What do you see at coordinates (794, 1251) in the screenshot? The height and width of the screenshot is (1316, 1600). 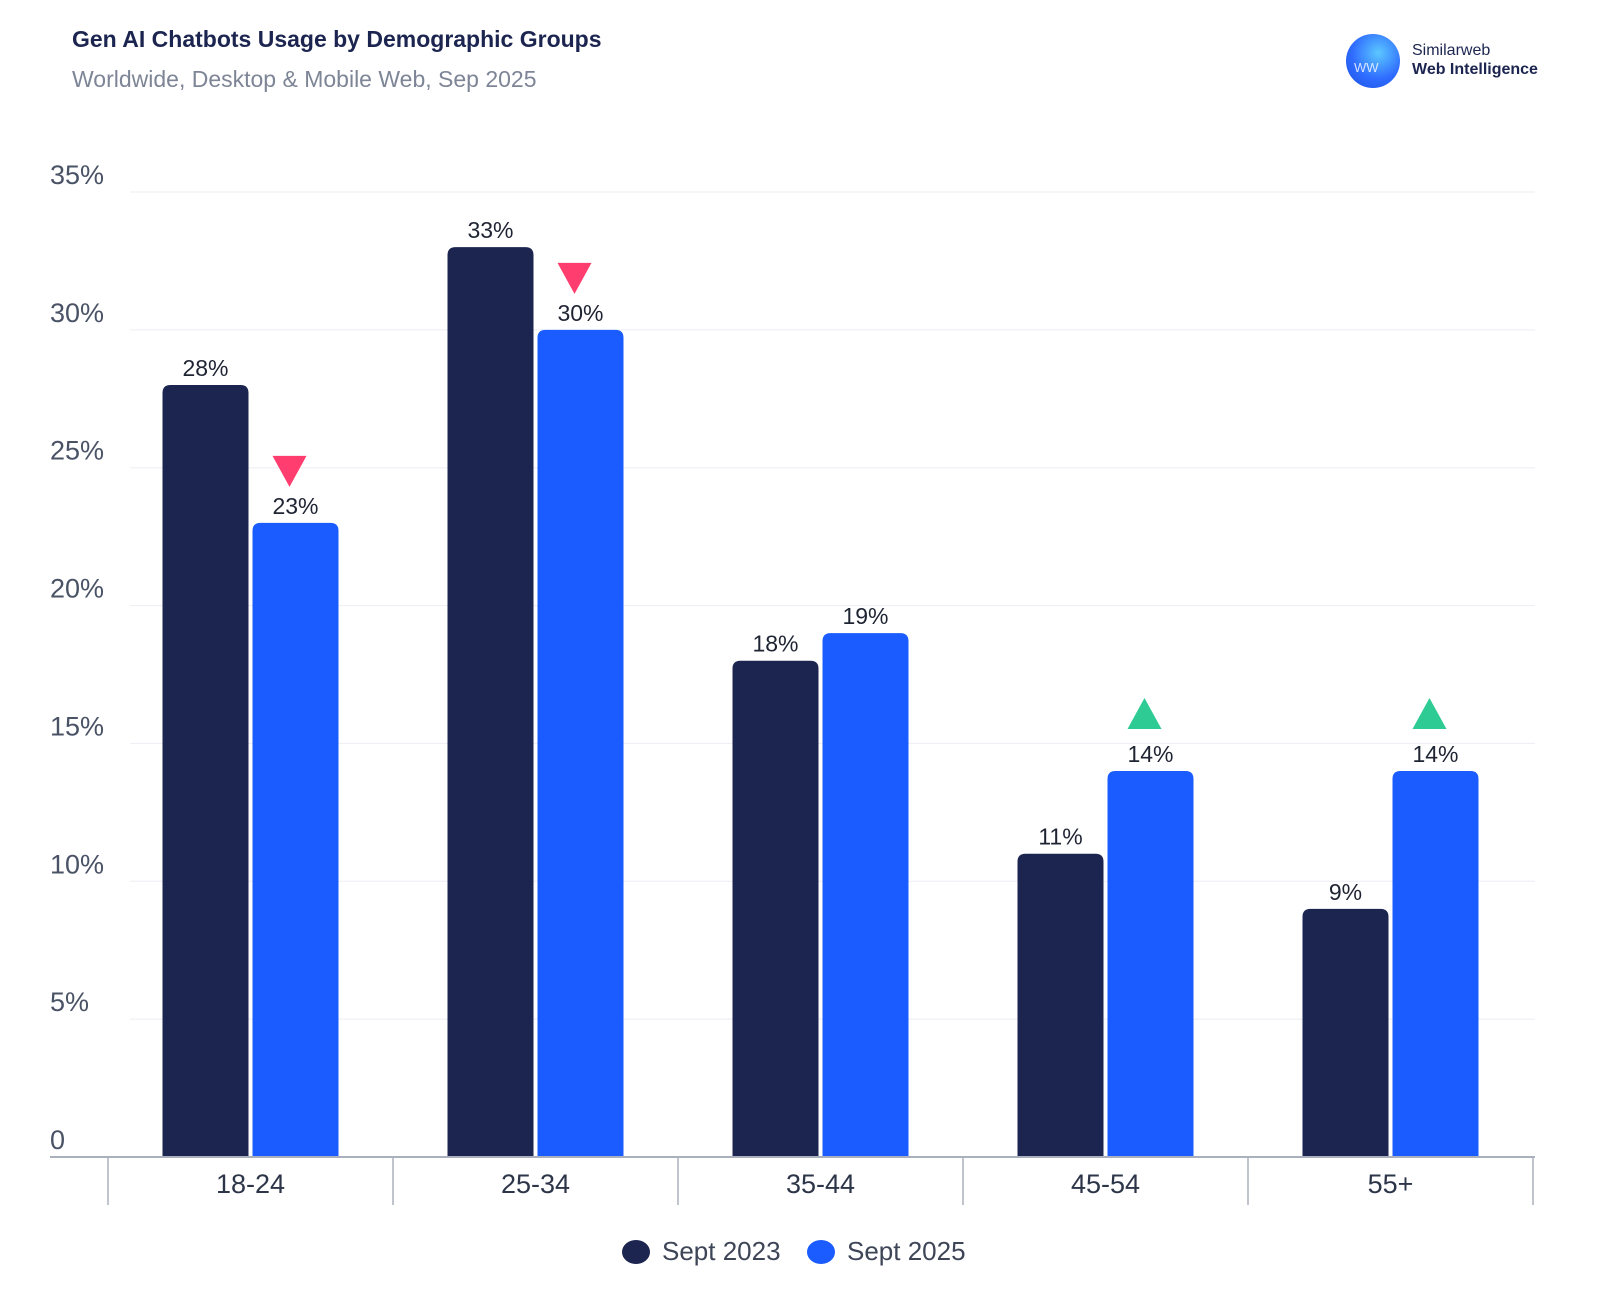 I see `legend: Sept 2023 Sept 2025` at bounding box center [794, 1251].